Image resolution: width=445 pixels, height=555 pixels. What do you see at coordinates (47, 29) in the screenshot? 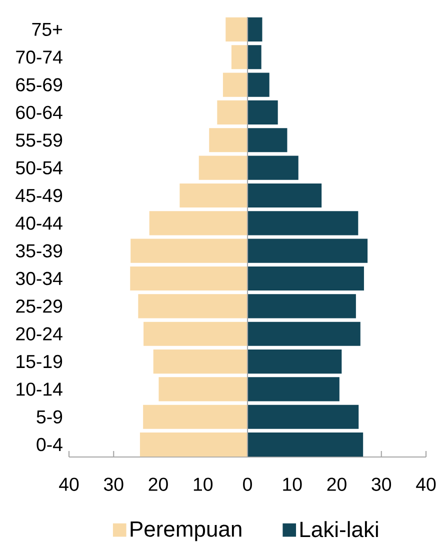
I see `y-tick-label: 75+` at bounding box center [47, 29].